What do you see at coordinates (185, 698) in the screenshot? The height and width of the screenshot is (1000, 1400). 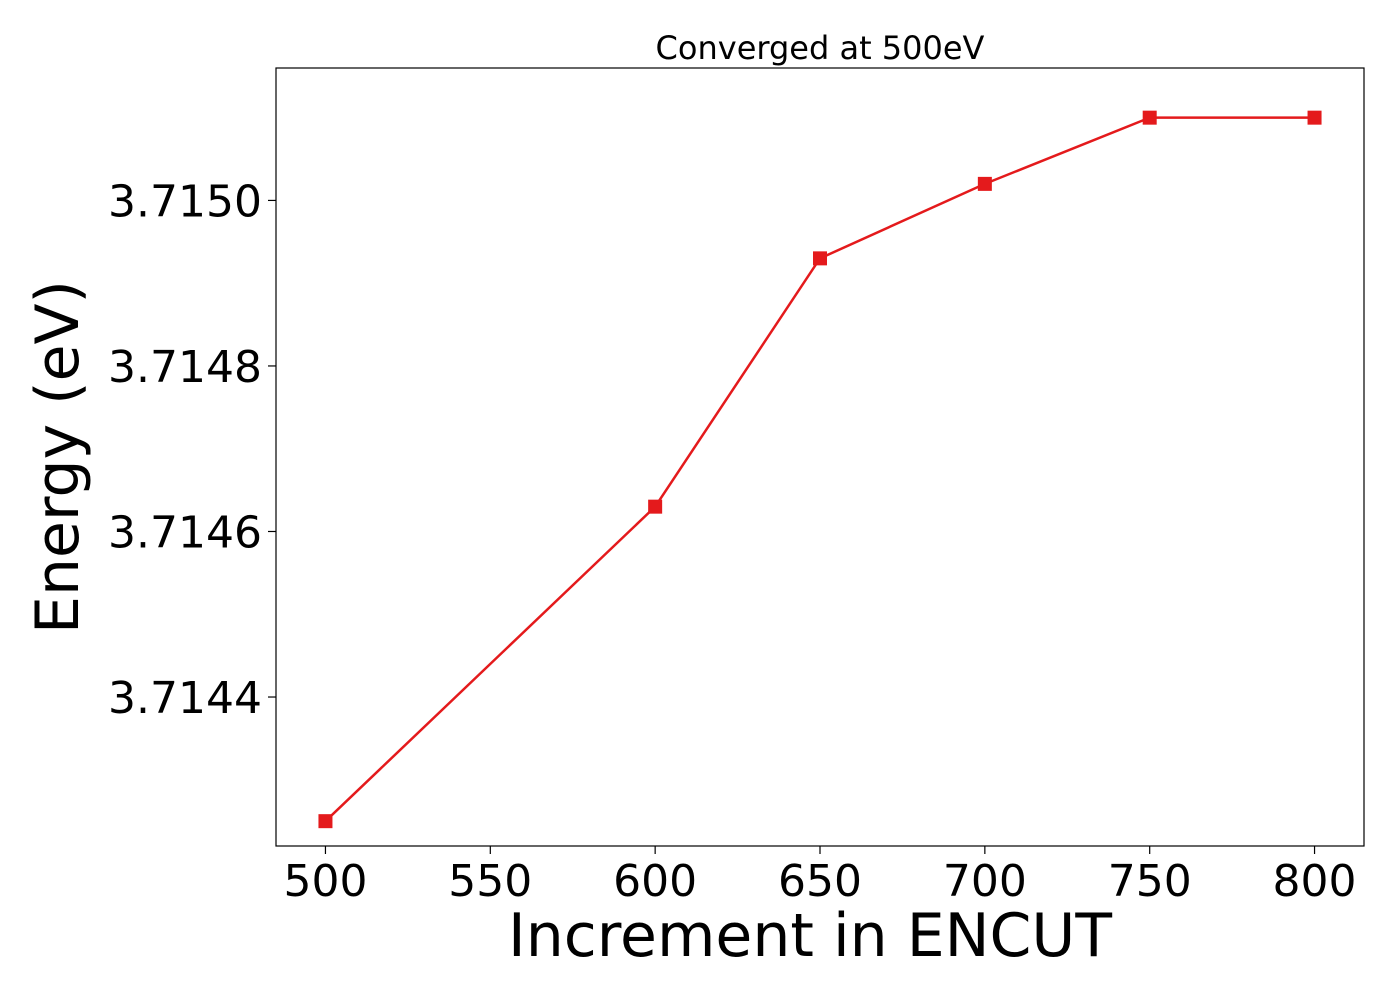 I see `y-tick-label: 3.7144` at bounding box center [185, 698].